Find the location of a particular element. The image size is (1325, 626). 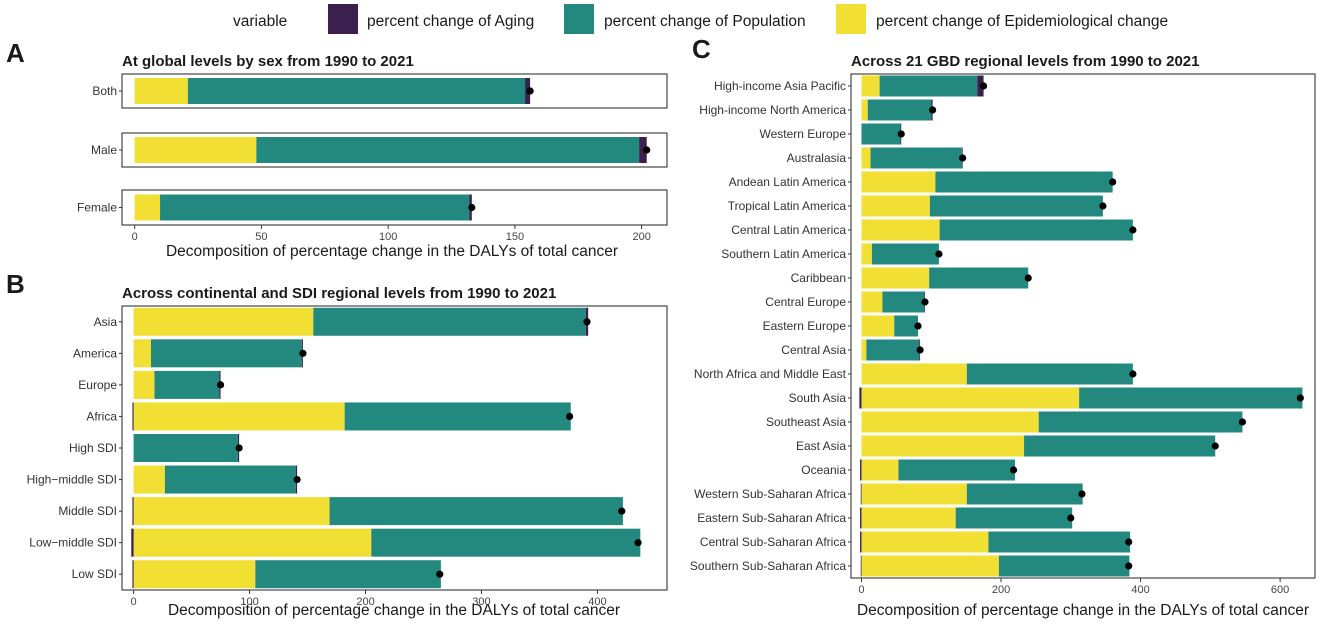

category-label-southeast-asia: Southeast Asia is located at coordinates (806, 422).